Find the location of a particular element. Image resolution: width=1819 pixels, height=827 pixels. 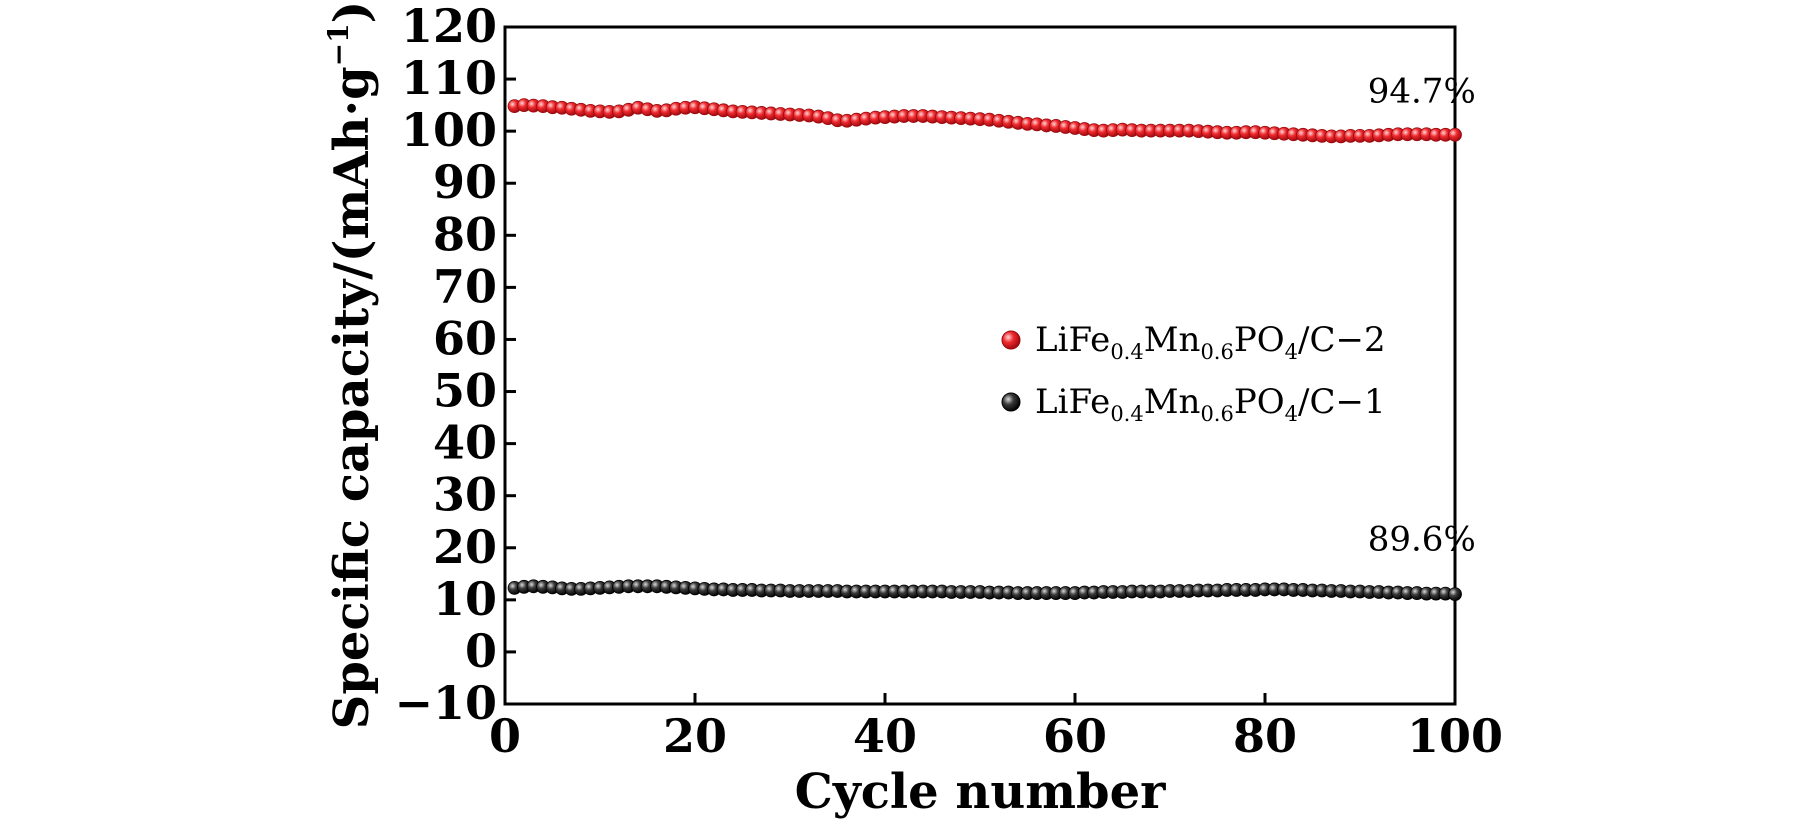

retention-annotation-red: 94.7% is located at coordinates (1422, 92).